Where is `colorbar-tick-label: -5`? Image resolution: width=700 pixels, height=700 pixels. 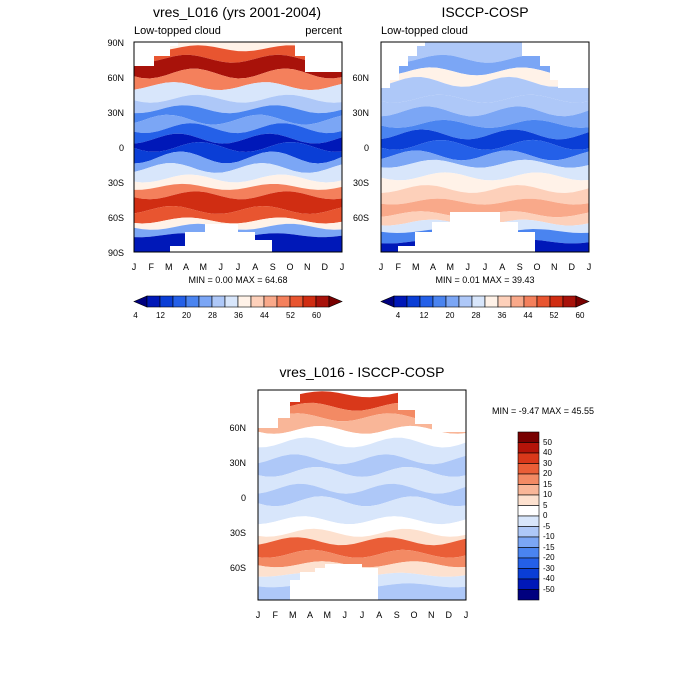
colorbar-tick-label: -5 is located at coordinates (547, 526).